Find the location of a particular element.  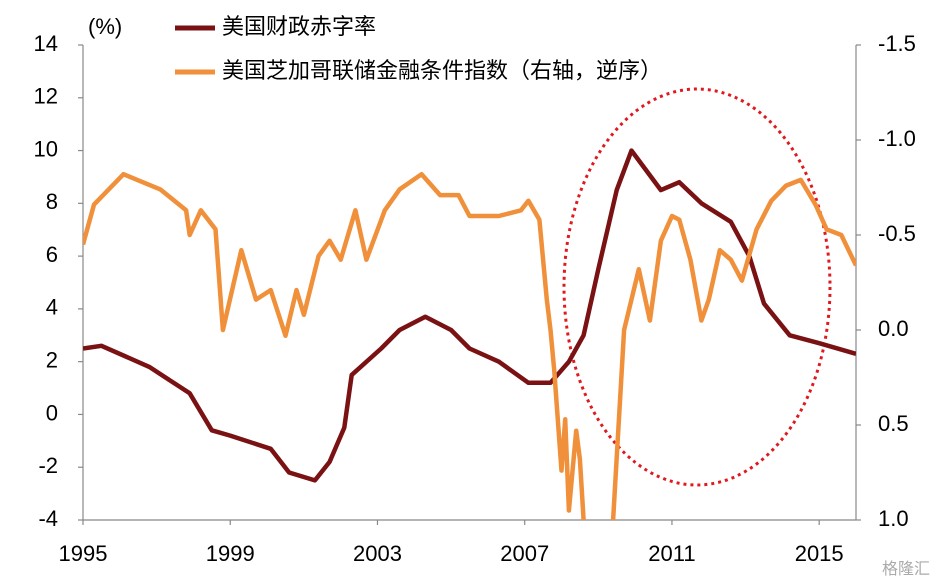

y2-tick-label: -0.5 is located at coordinates (897, 233).